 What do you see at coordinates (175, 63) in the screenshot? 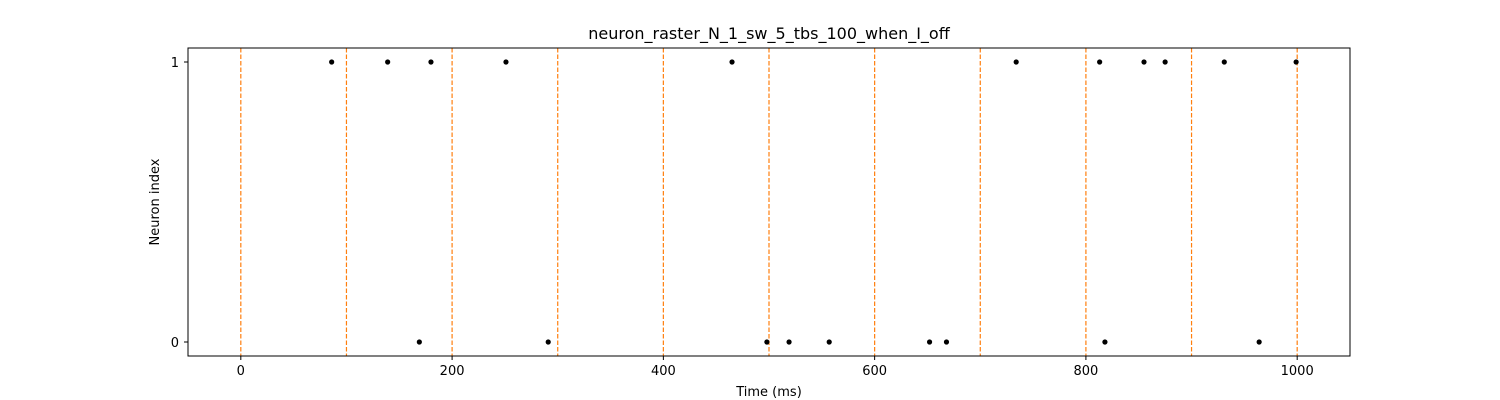
I see `y-tick-label-1: 1` at bounding box center [175, 63].